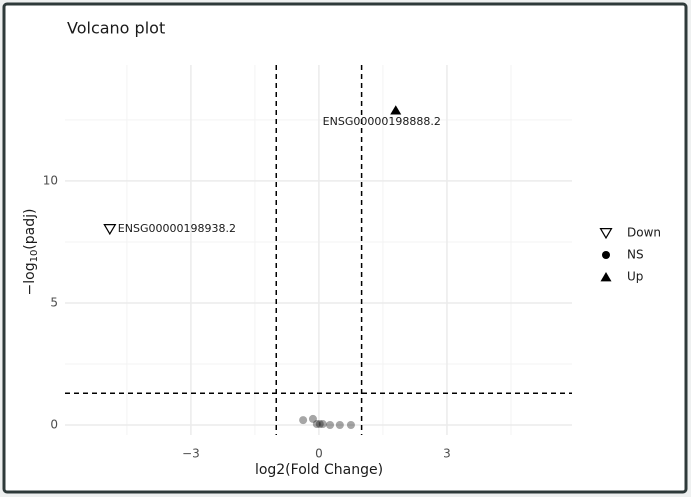 Image resolution: width=691 pixels, height=497 pixels. Describe the element at coordinates (30, 278) in the screenshot. I see `y-label-part: −log` at that location.